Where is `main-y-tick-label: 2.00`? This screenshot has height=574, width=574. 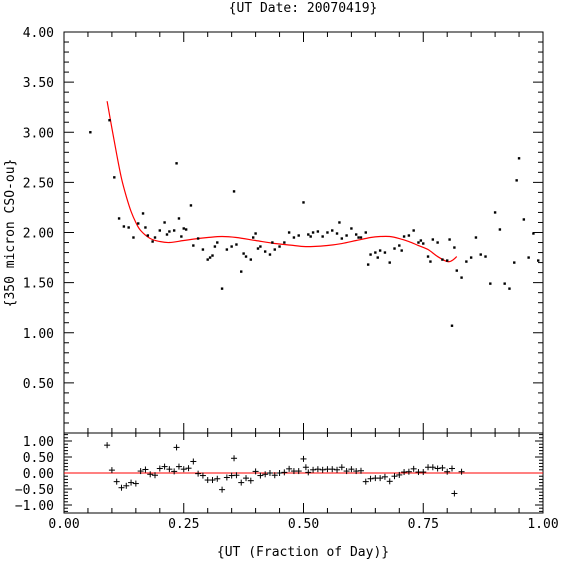 main-y-tick-label: 2.00 is located at coordinates (38, 234).